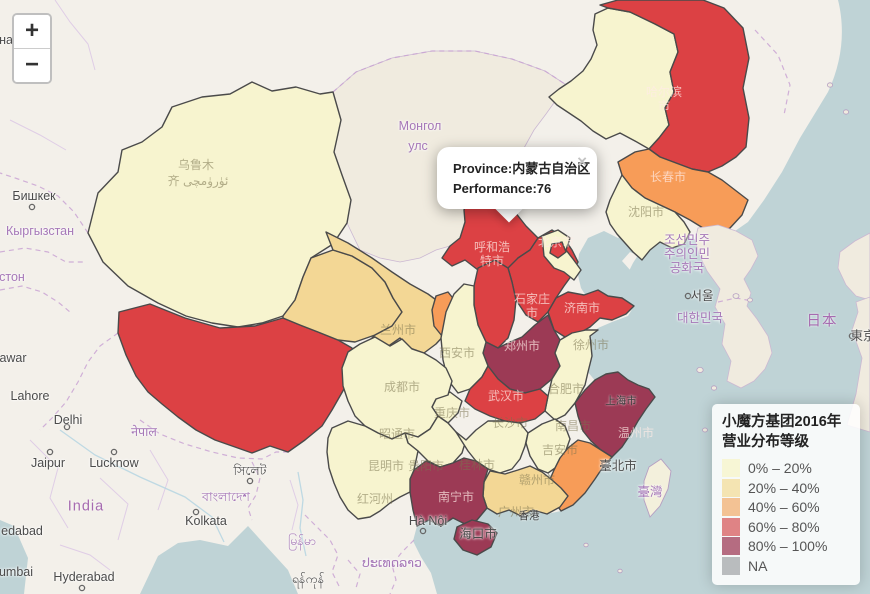 Image resolution: width=870 pixels, height=594 pixels. I want to click on province-hunan, so click(492, 447).